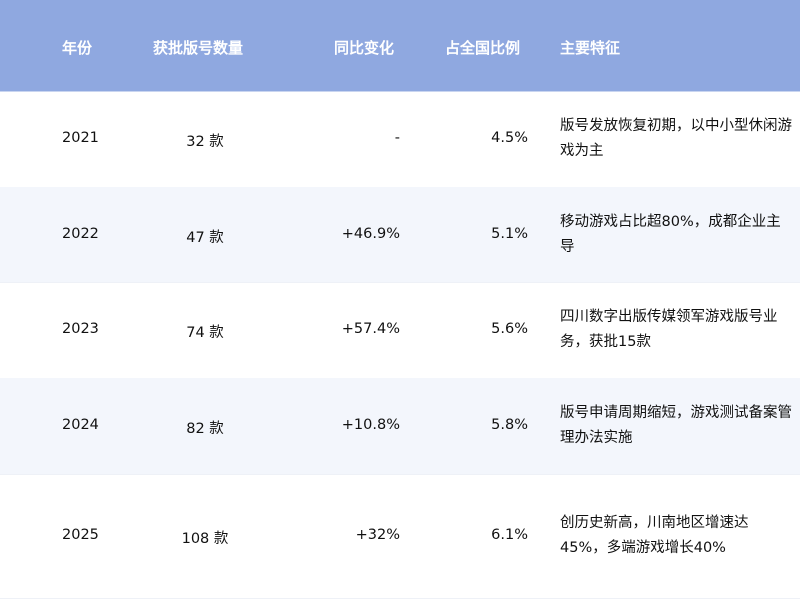  Describe the element at coordinates (670, 234) in the screenshot. I see `feature-cell: 移动游戏占比超80%，成都企业主导` at that location.